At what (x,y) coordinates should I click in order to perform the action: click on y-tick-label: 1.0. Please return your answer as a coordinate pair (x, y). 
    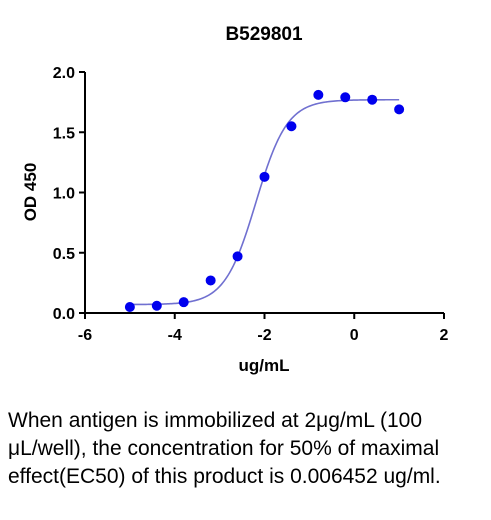
    Looking at the image, I should click on (64, 194).